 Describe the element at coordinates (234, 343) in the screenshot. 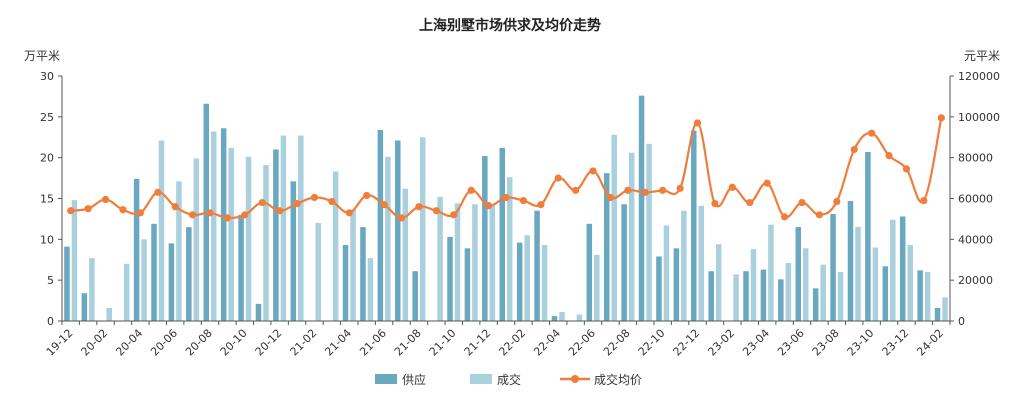

I see `x-tick-label: 20-10` at that location.